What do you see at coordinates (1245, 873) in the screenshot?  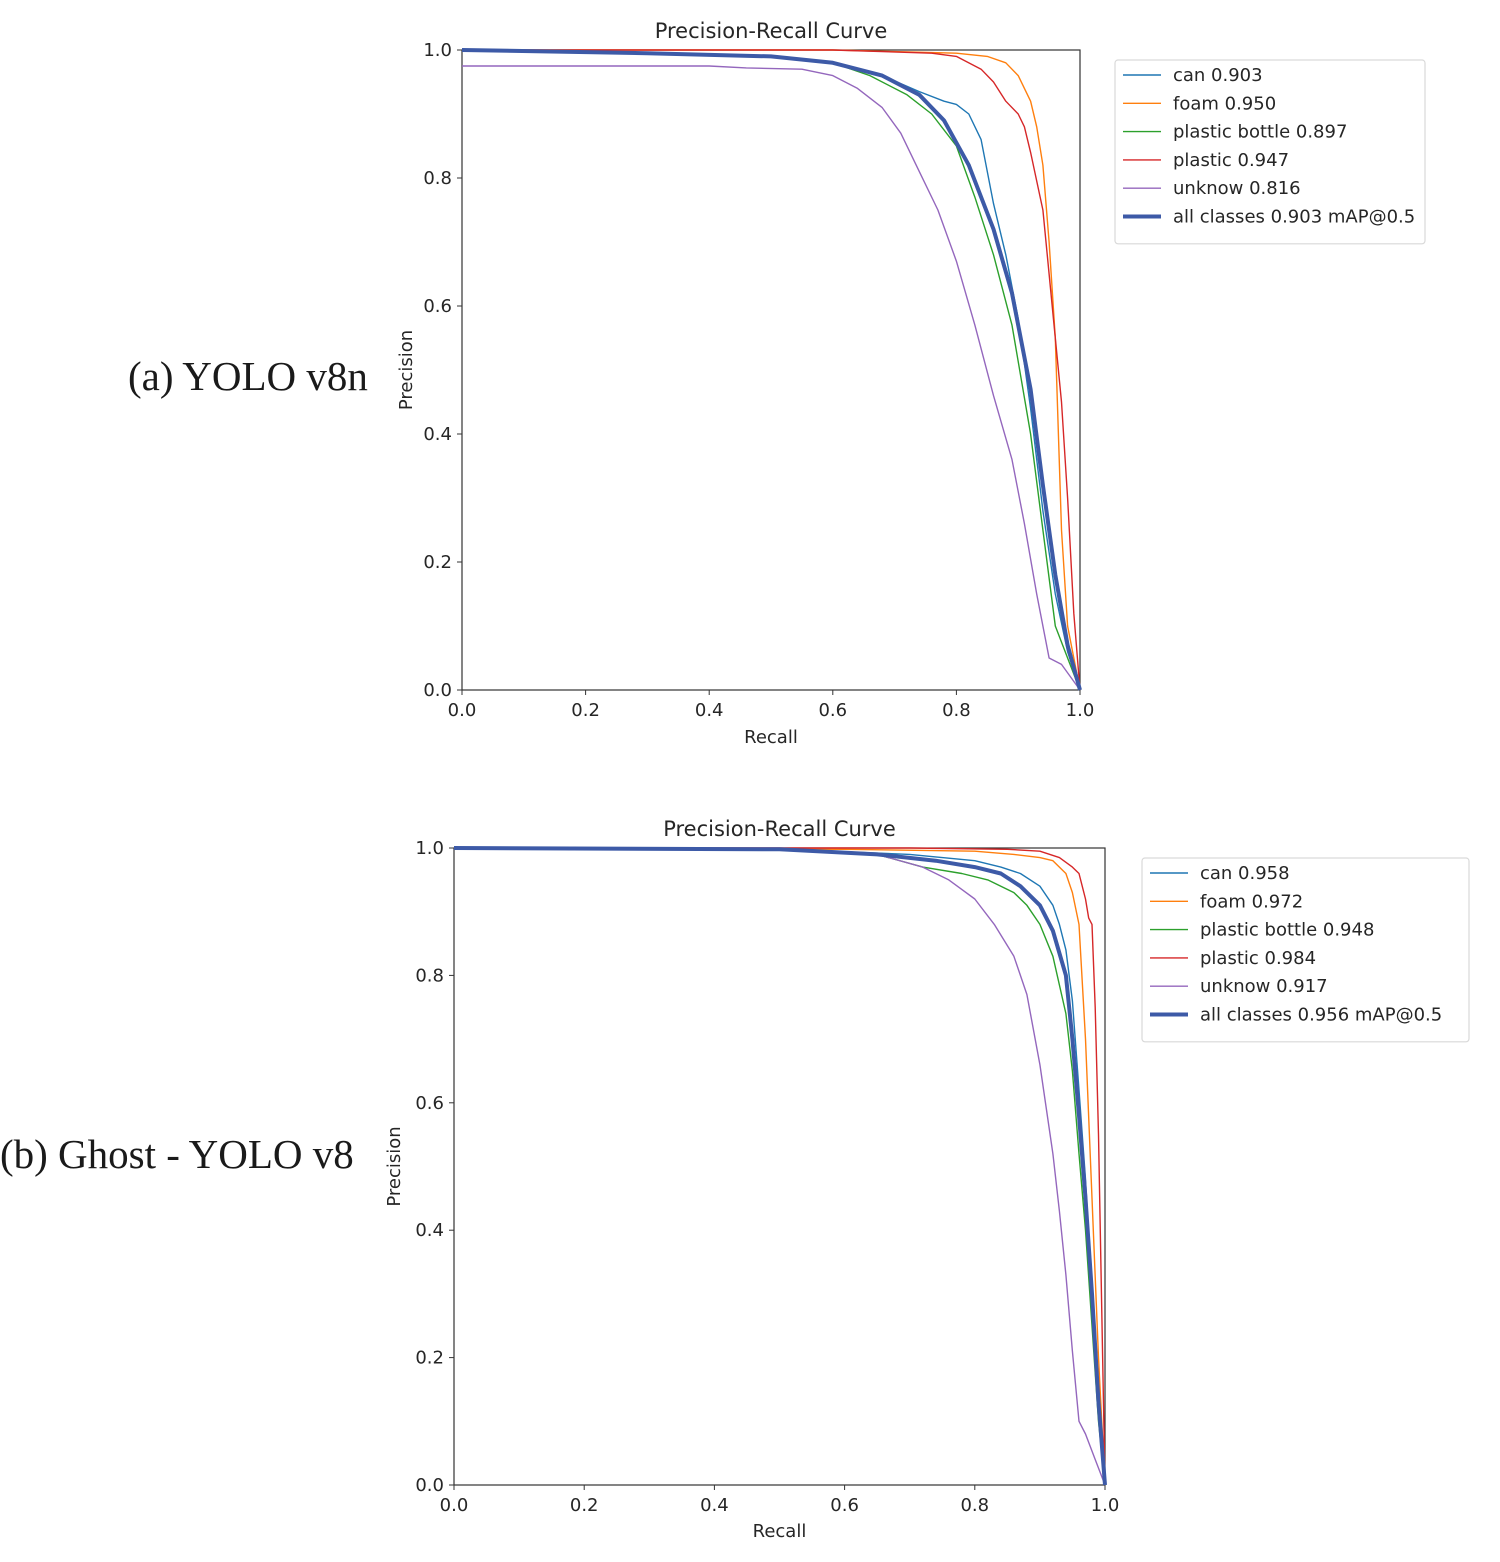 I see `legend-entry-0: can 0.958` at bounding box center [1245, 873].